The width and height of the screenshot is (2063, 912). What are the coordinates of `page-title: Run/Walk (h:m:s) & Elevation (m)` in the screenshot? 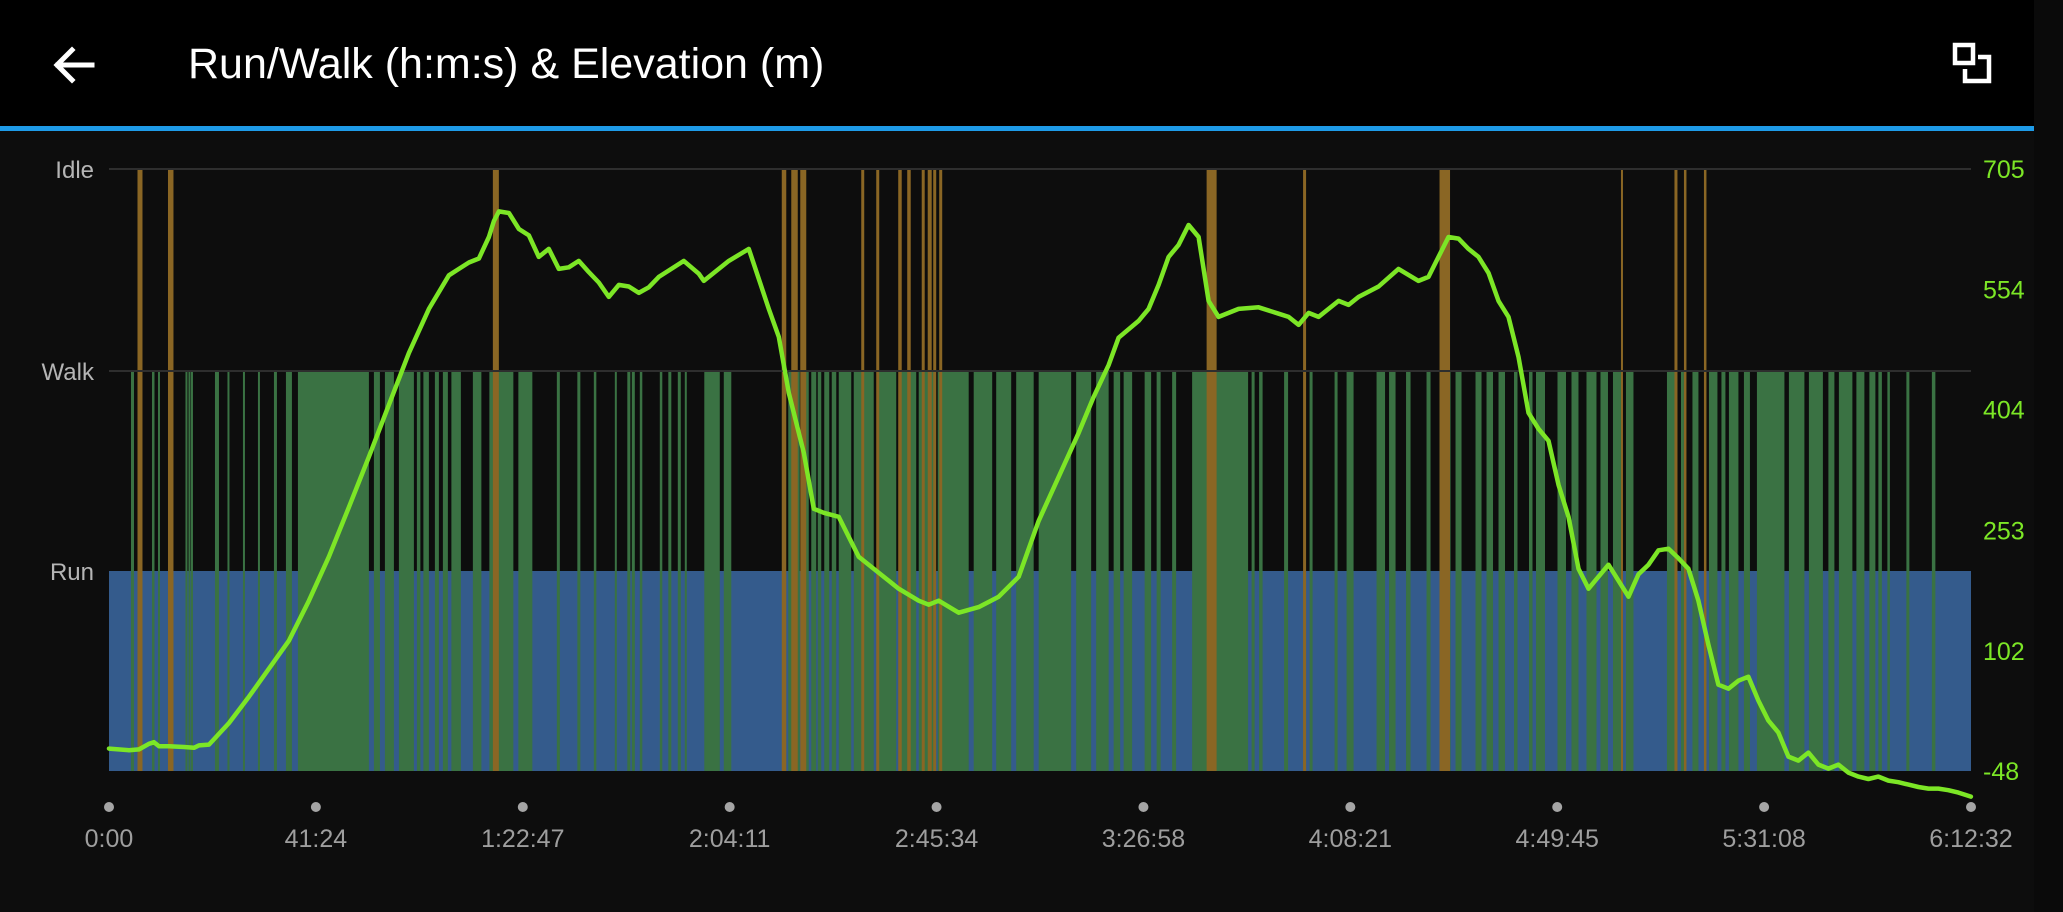 It's located at (506, 64).